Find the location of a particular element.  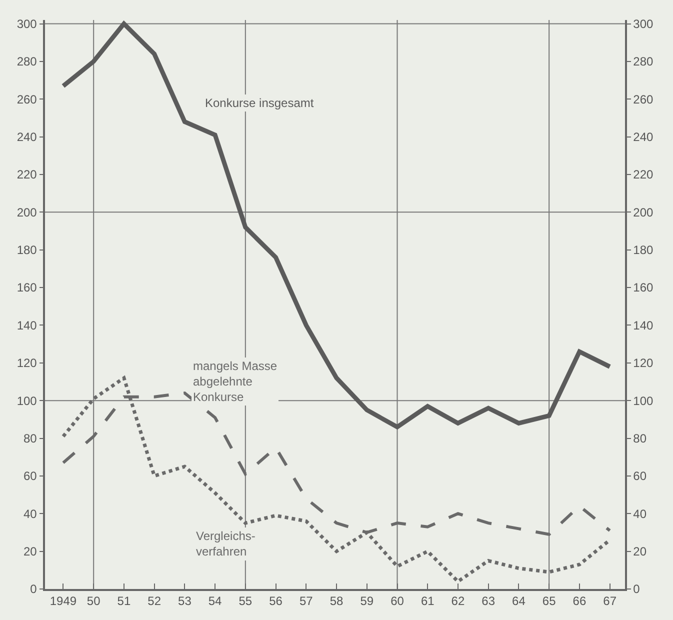

y2-tick-label: 80 is located at coordinates (640, 438).